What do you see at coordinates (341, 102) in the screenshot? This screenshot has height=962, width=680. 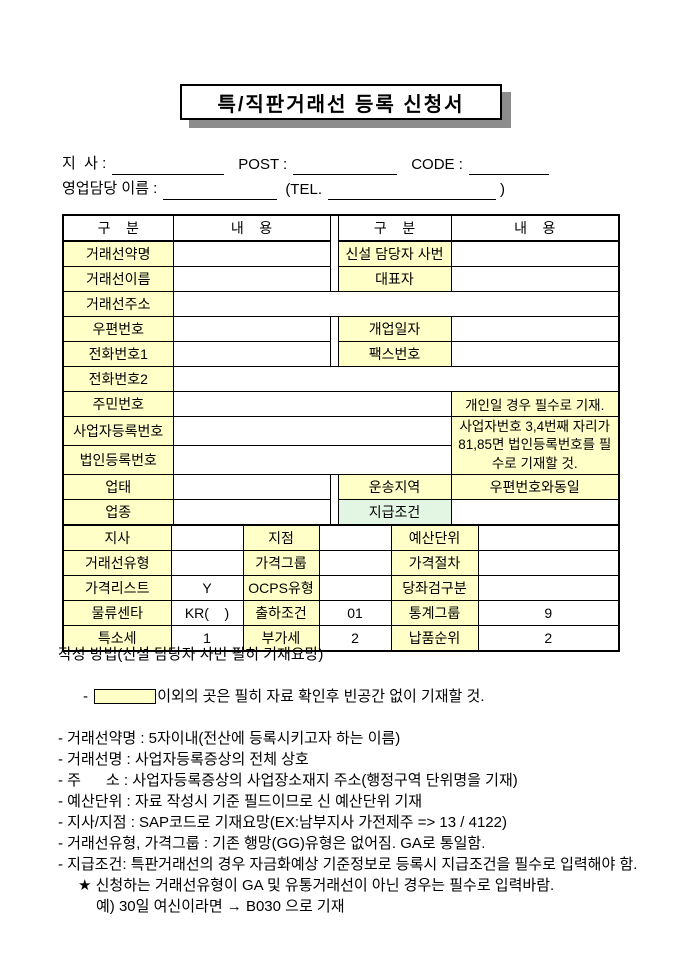 I see `title-box: 특/직판거래선 등록 신청서` at bounding box center [341, 102].